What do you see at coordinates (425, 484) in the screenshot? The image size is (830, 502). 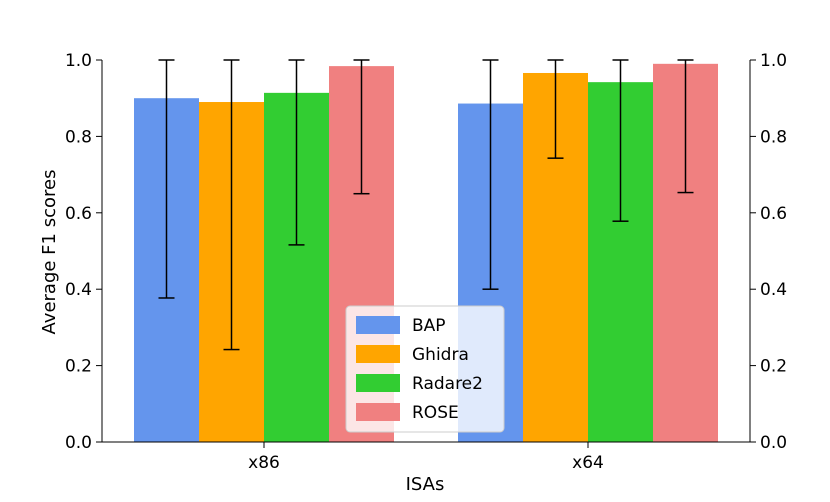 I see `x-axis-label: ISAs` at bounding box center [425, 484].